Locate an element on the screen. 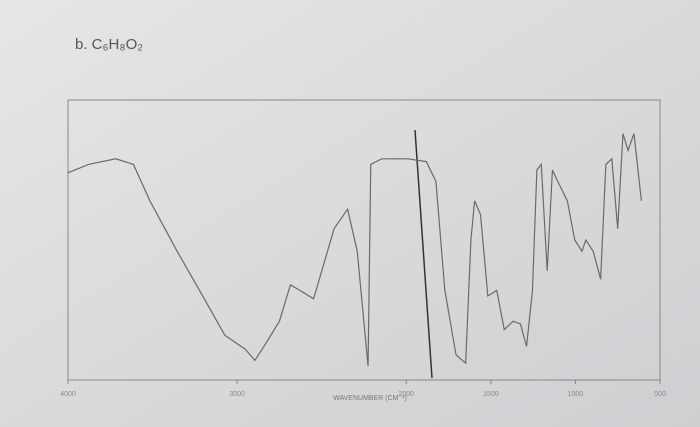 Image resolution: width=700 pixels, height=427 pixels. x-tick-label: 1500 is located at coordinates (491, 394).